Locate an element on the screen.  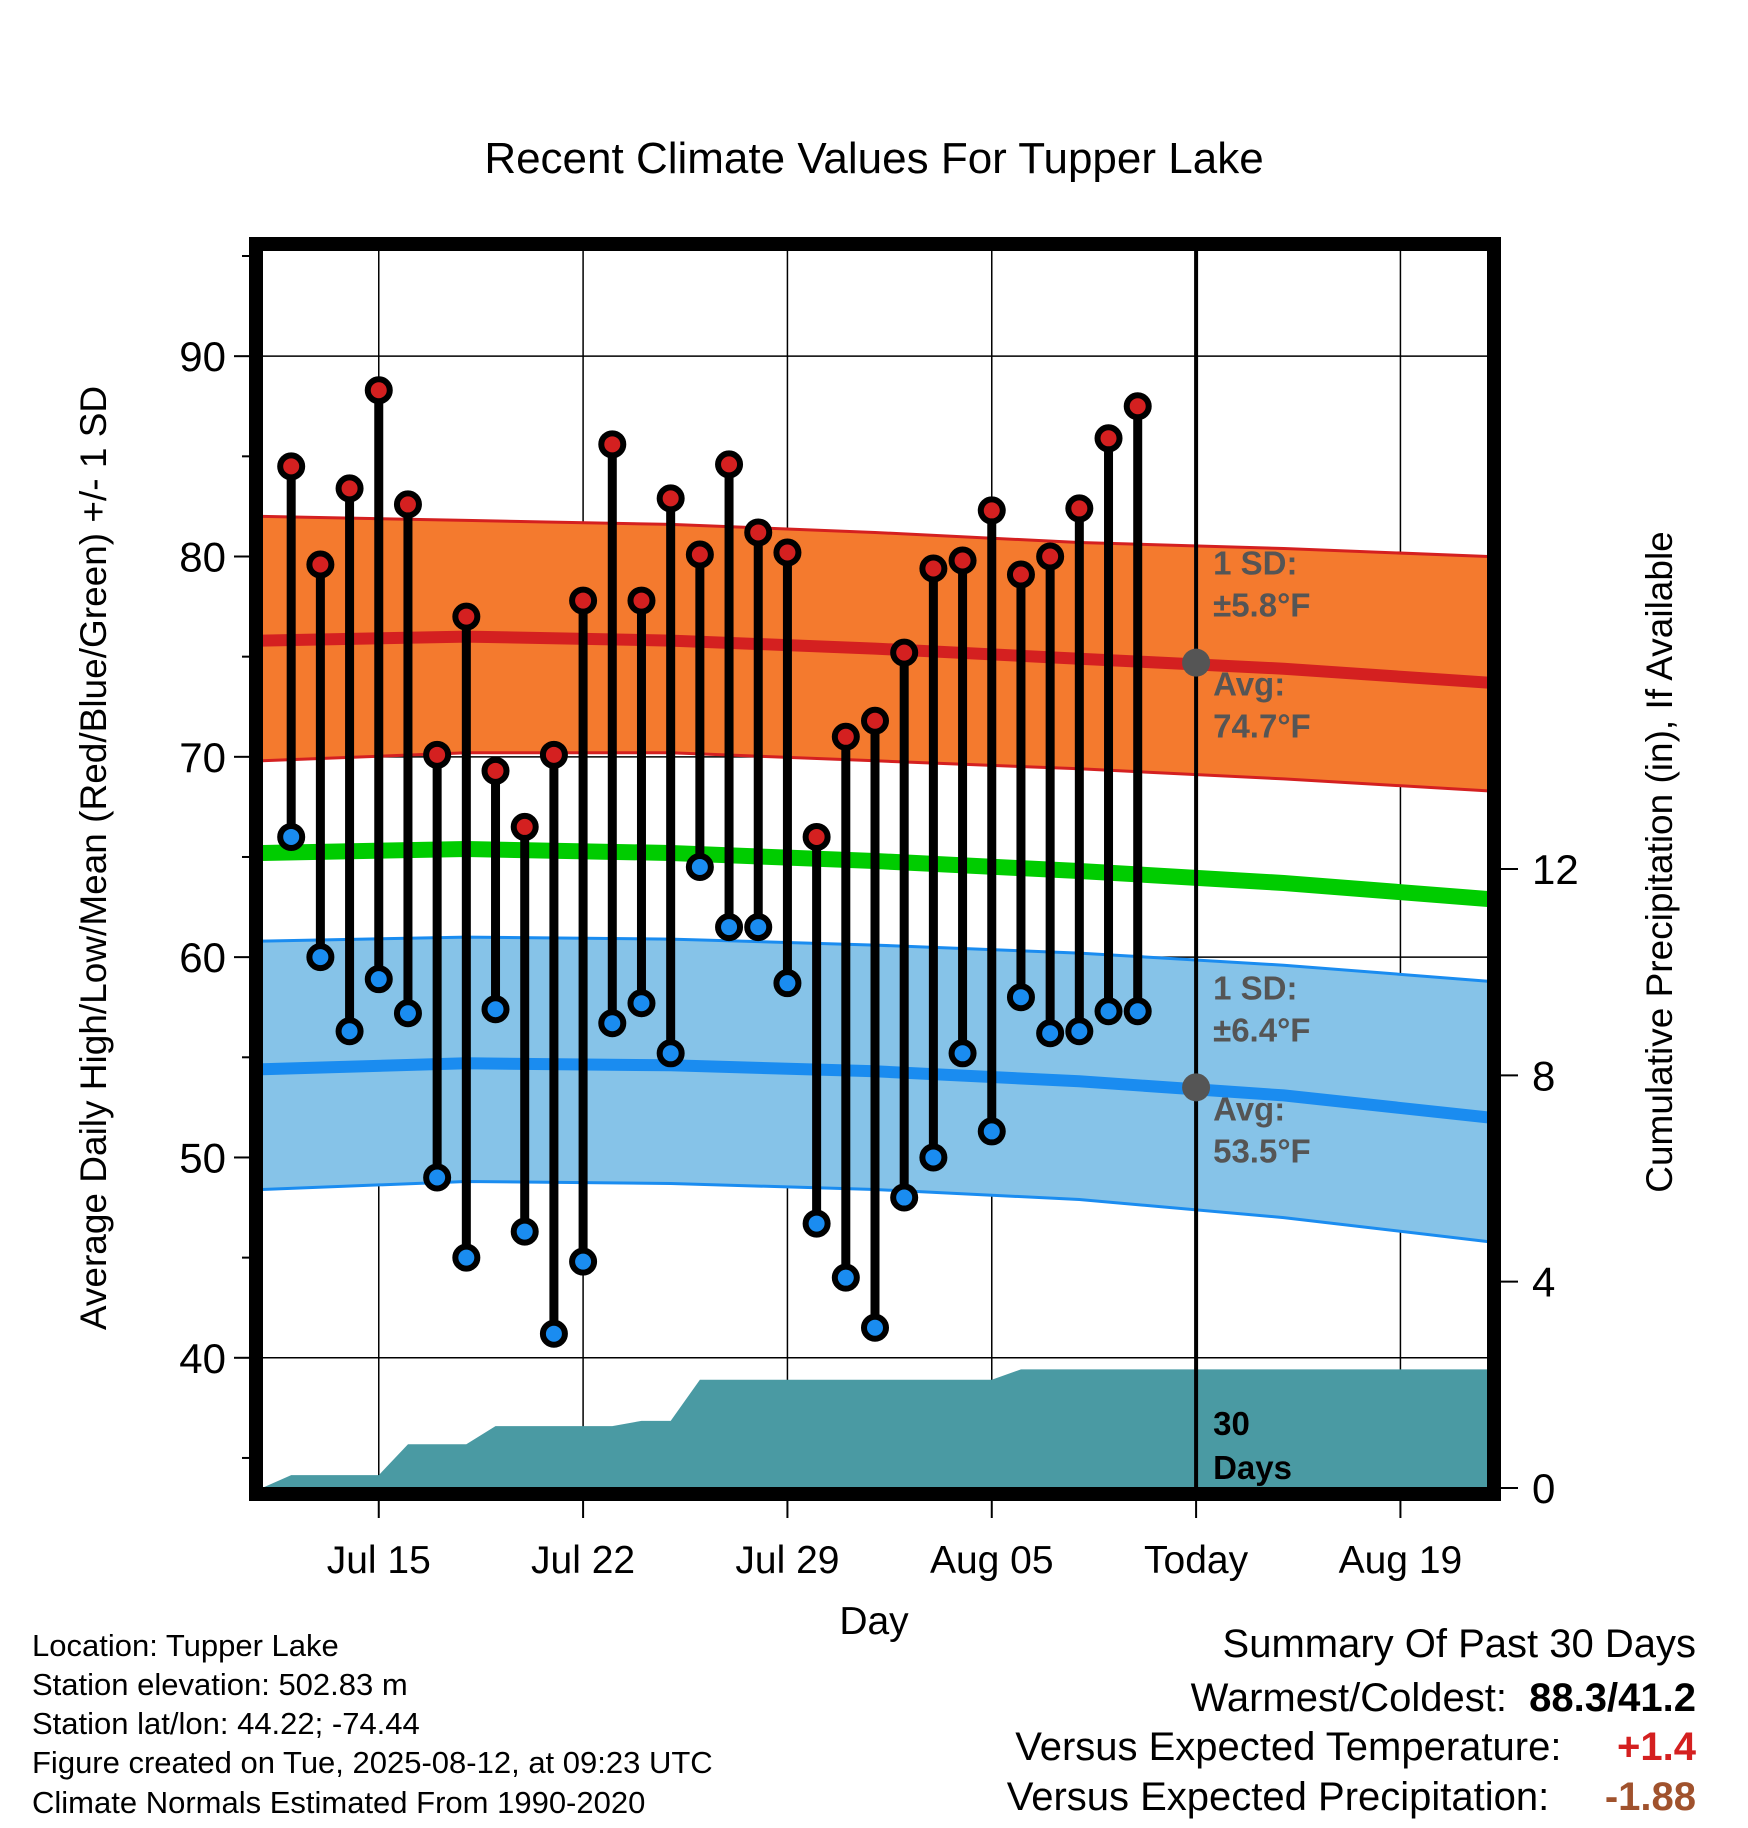
y-left-tick-label: 50 is located at coordinates (202, 1157).